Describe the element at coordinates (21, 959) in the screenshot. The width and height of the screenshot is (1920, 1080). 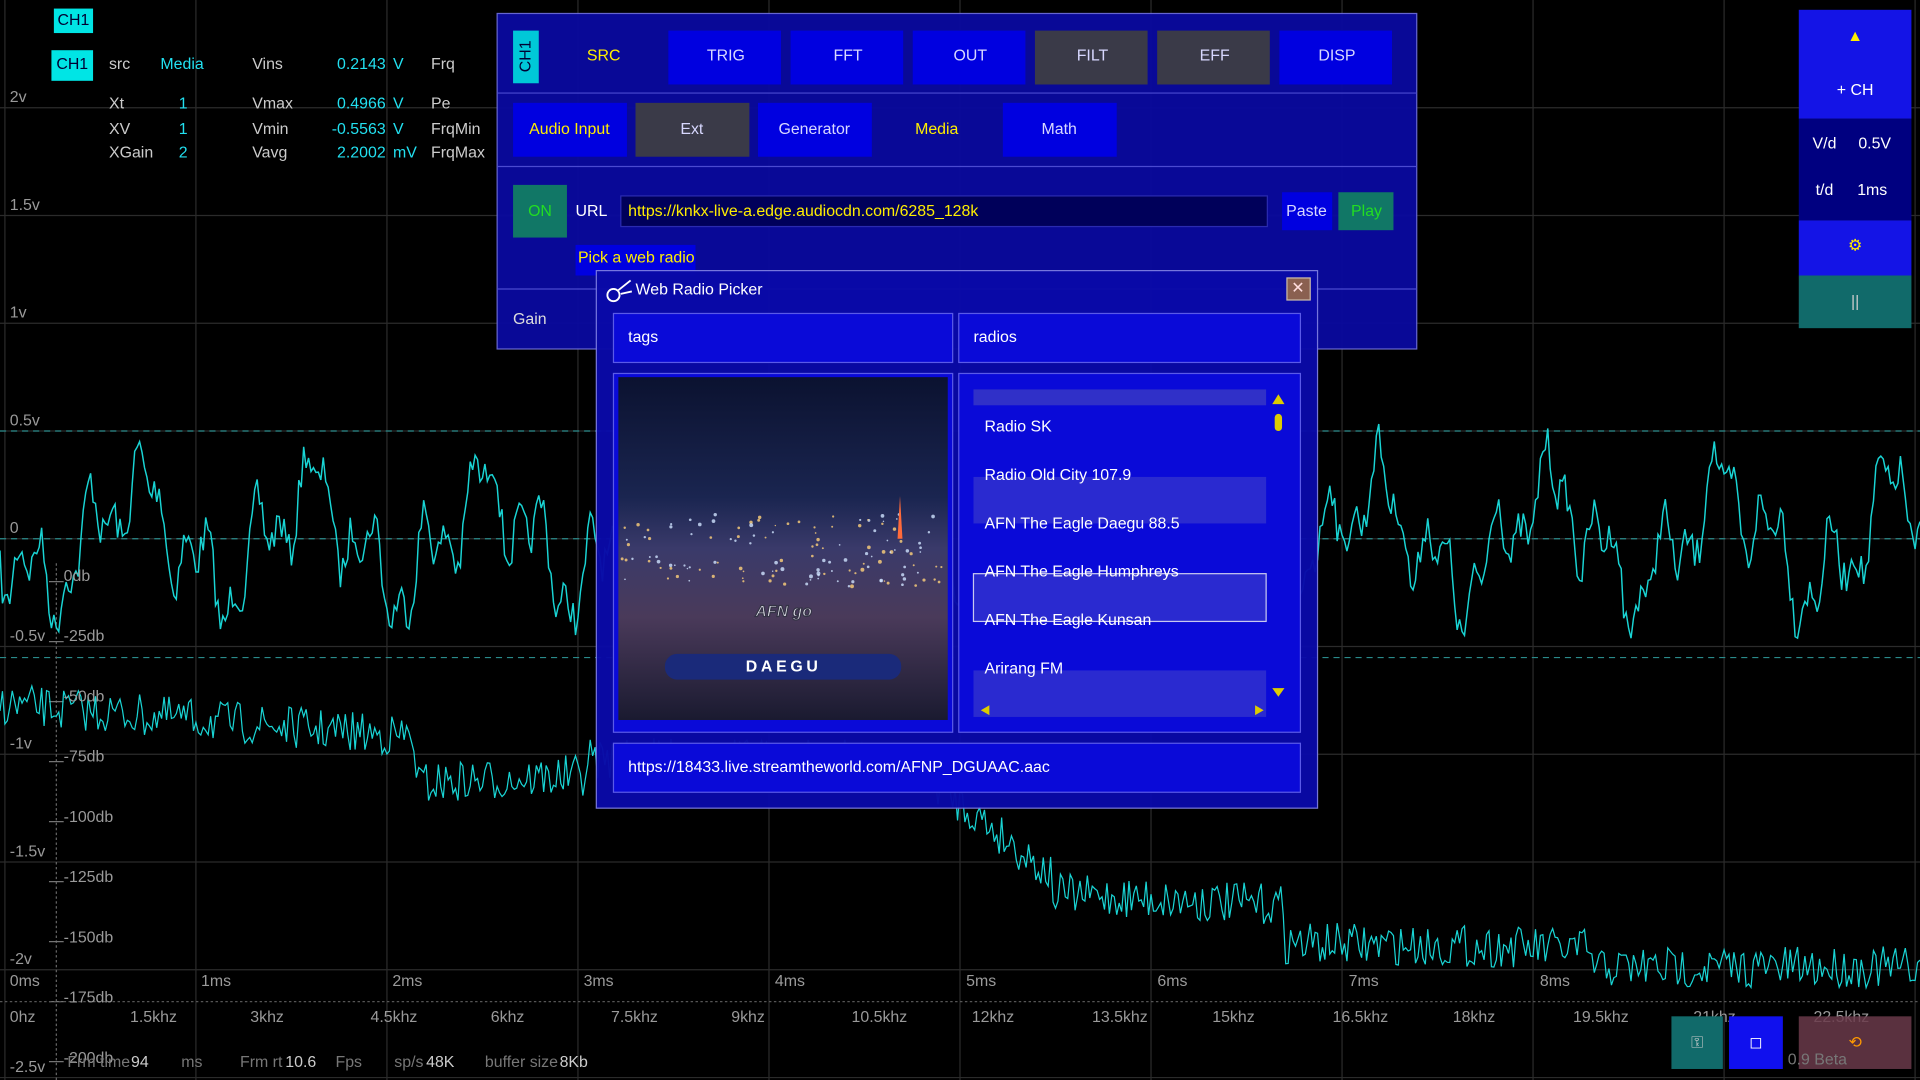
I see `volt-label: -2v` at that location.